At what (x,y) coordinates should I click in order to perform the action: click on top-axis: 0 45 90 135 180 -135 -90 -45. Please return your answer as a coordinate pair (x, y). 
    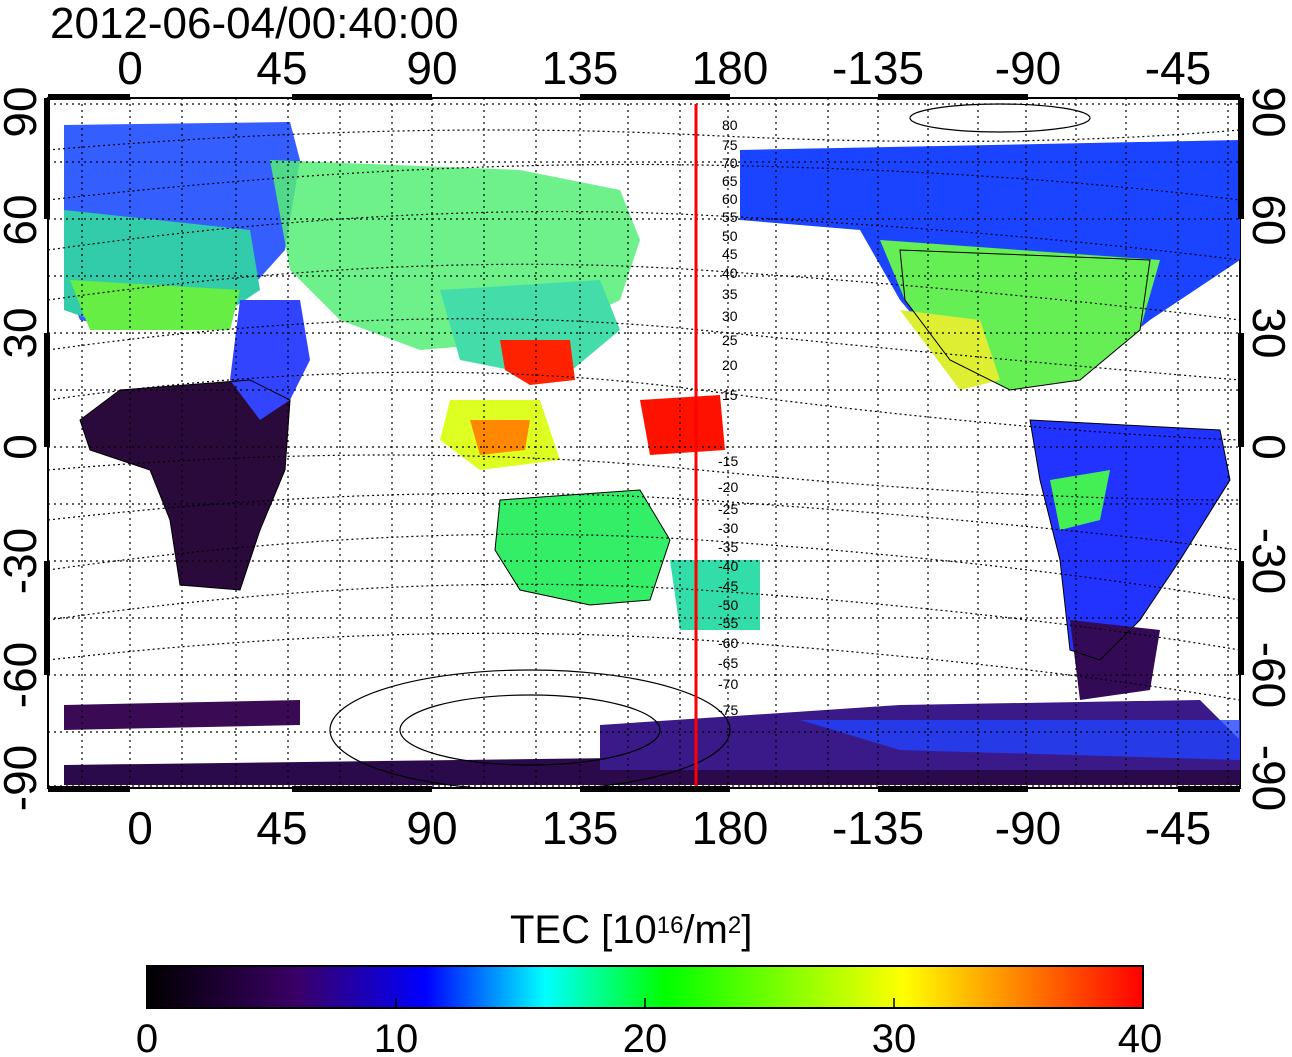
    Looking at the image, I should click on (664, 68).